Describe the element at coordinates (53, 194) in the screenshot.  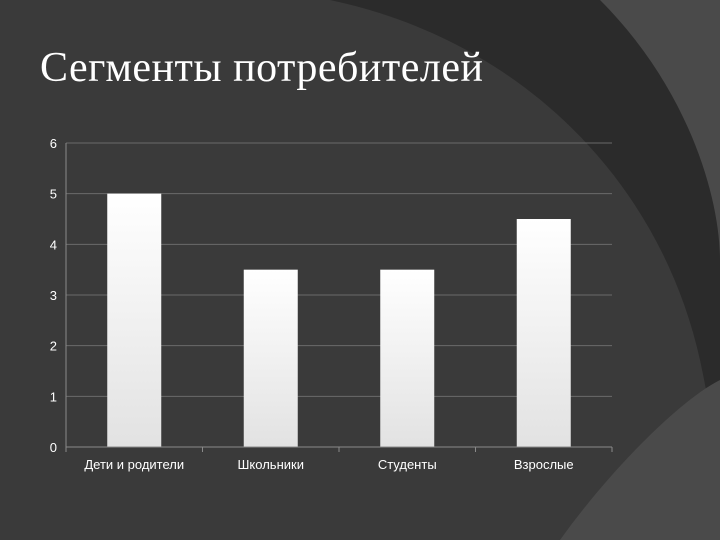
I see `y-tick-label: 5` at that location.